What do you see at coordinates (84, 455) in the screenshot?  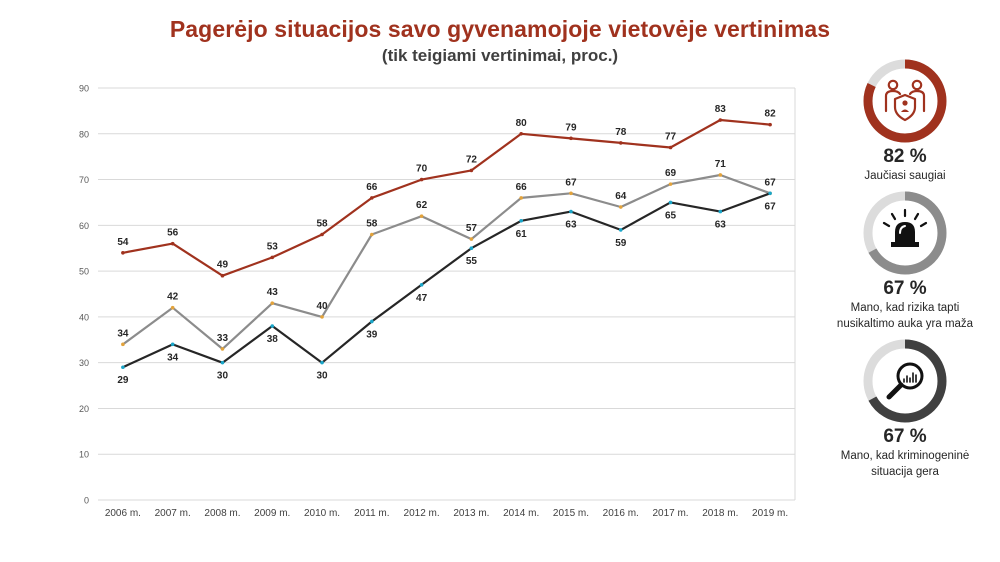 I see `y-tick-label: 10` at bounding box center [84, 455].